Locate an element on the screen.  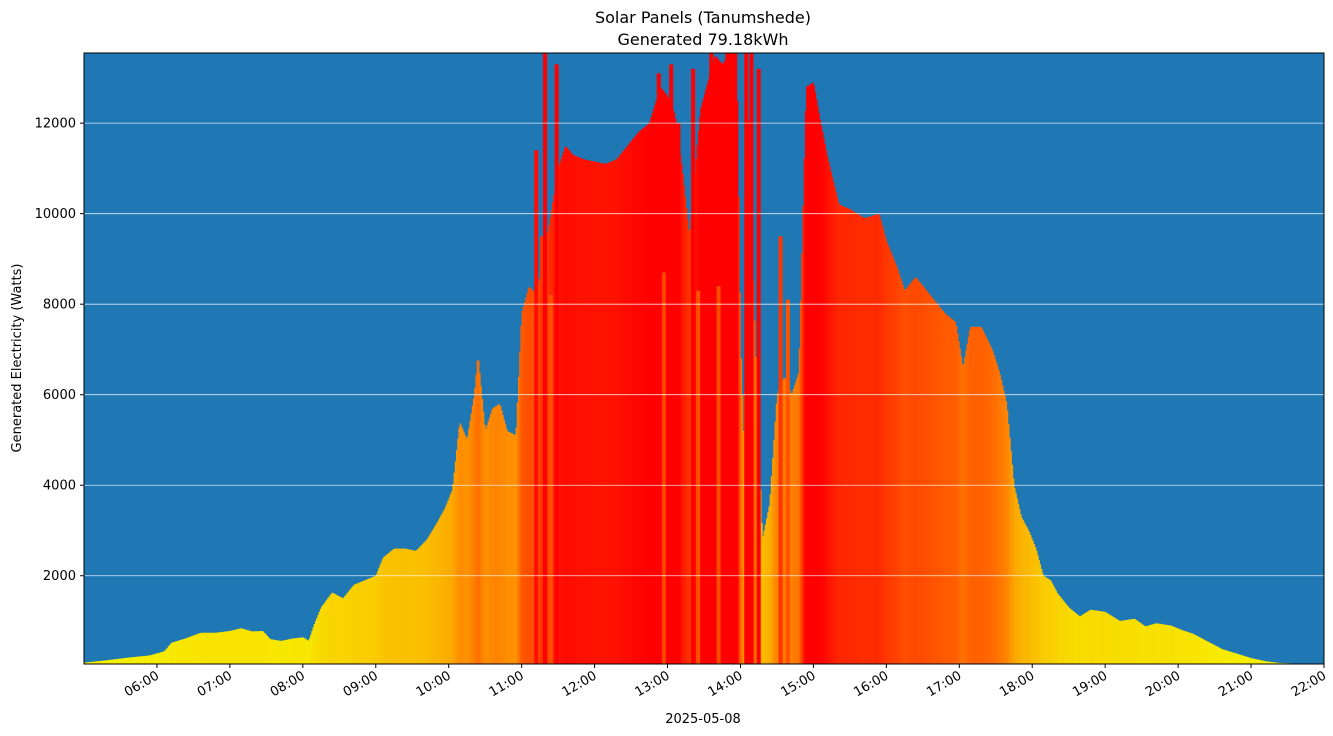
x-tick-label: 22:00 is located at coordinates (1309, 684).